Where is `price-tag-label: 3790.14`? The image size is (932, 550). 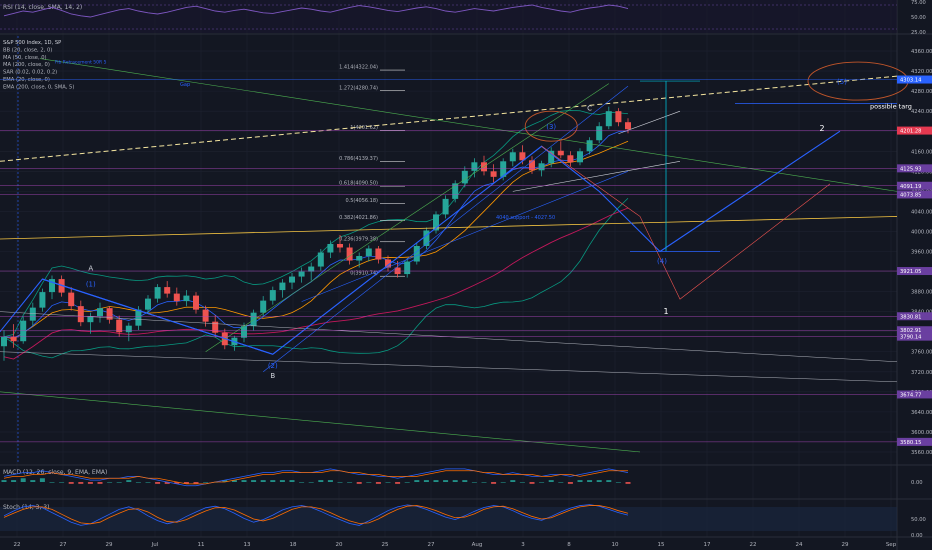 price-tag-label: 3790.14 is located at coordinates (911, 338).